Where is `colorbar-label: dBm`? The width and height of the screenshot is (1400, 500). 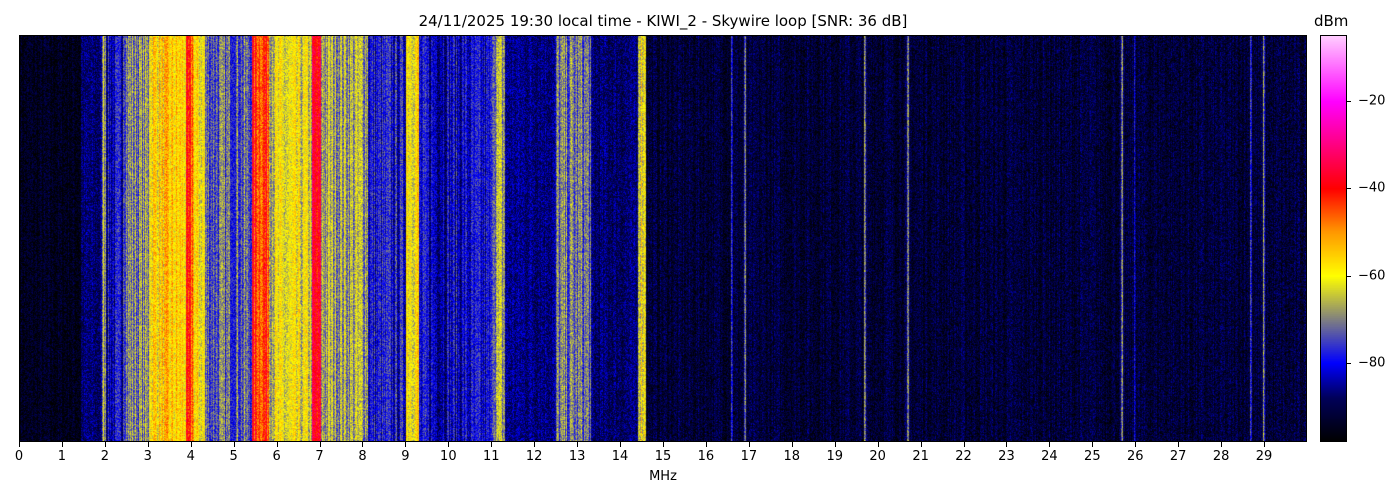 colorbar-label: dBm is located at coordinates (1331, 21).